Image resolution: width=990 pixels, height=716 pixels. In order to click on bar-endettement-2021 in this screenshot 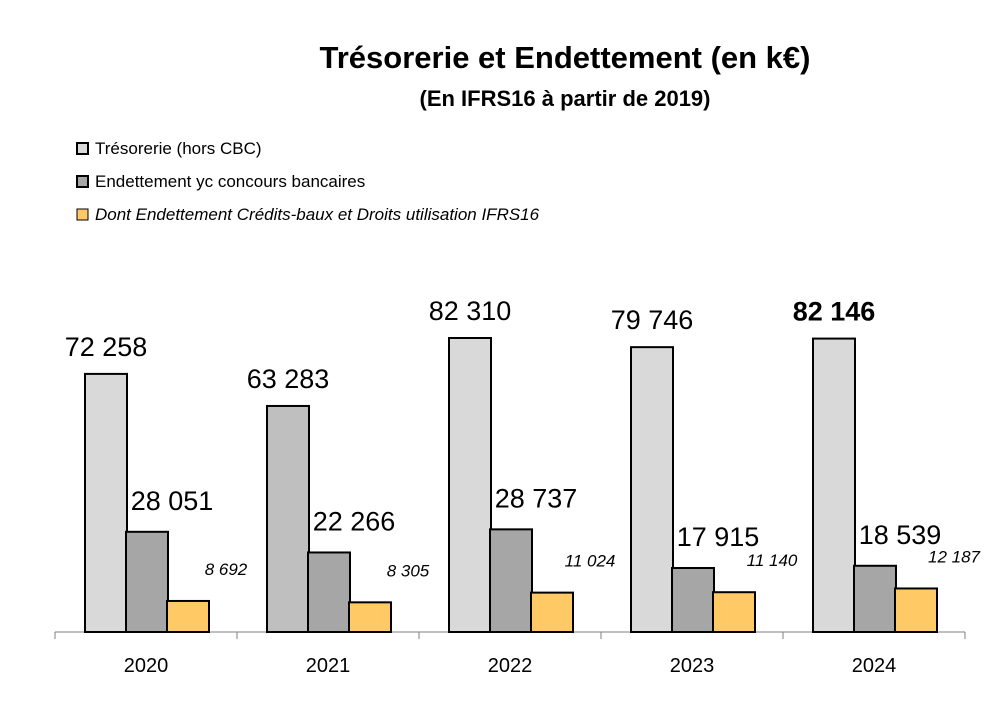, I will do `click(329, 592)`.